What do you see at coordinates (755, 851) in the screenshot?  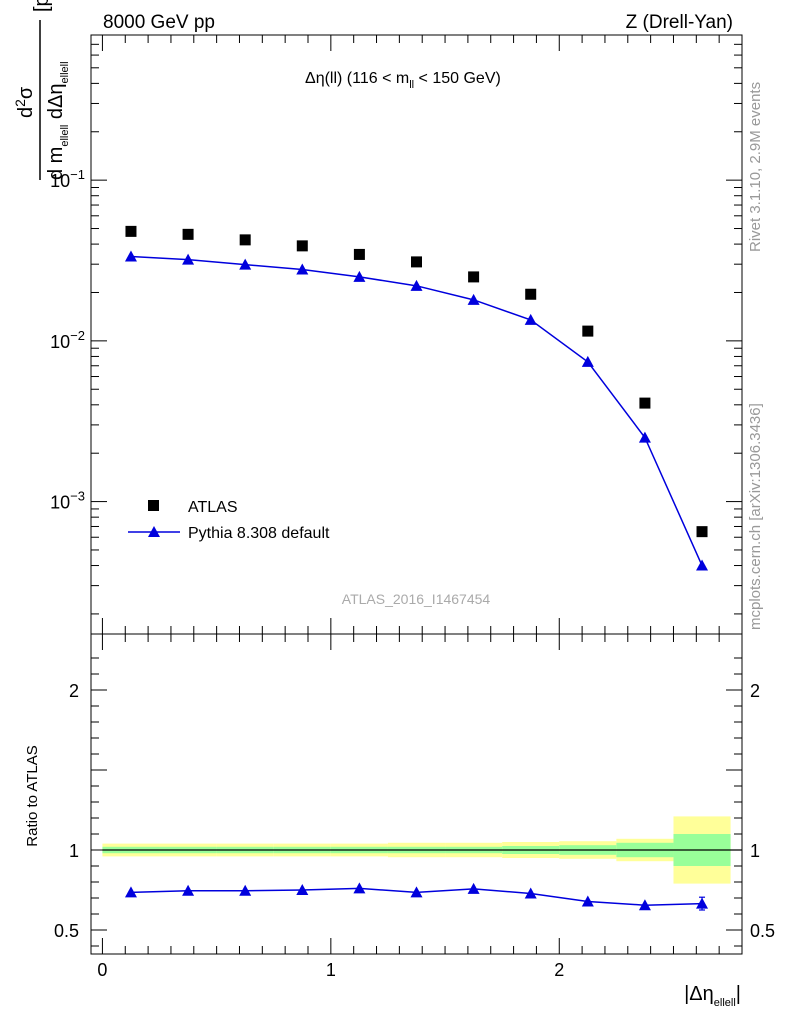 I see `ratio-y-tick-label-right: 1` at bounding box center [755, 851].